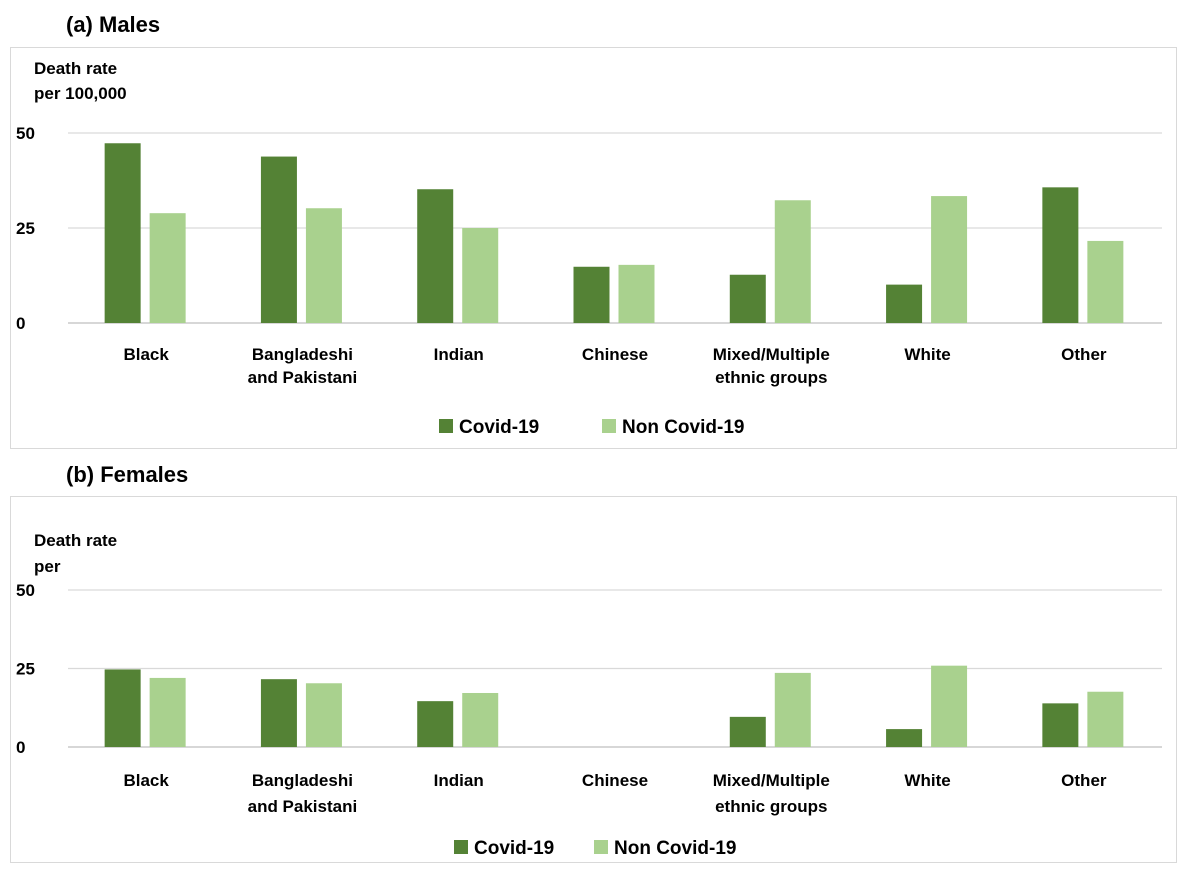  Describe the element at coordinates (80, 93) in the screenshot. I see `y-axis-label: per 100,000` at that location.